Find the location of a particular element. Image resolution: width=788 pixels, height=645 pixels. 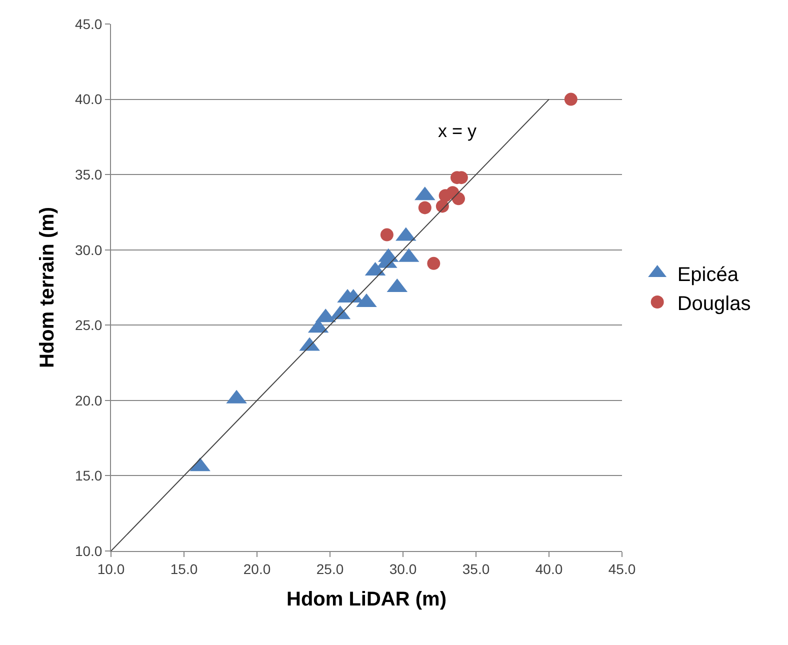

x-tick-label: 35.0 is located at coordinates (476, 568).